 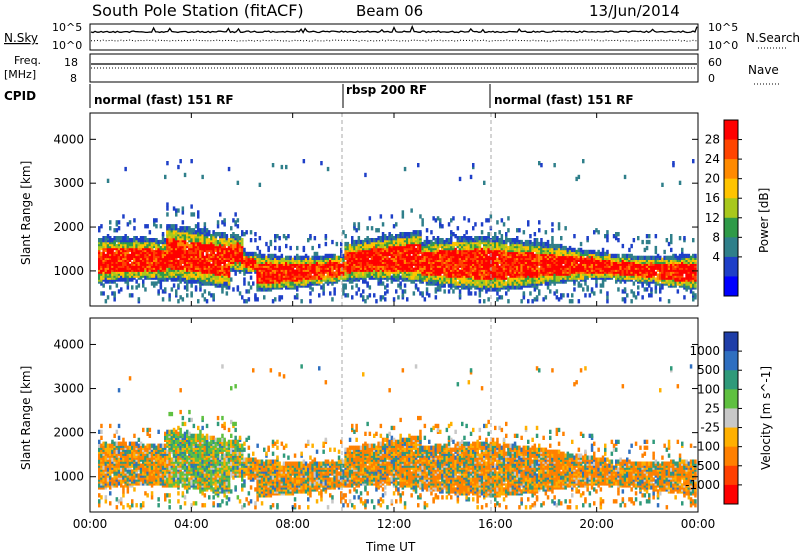 What do you see at coordinates (394, 40) in the screenshot?
I see `noise-search-trace` at bounding box center [394, 40].